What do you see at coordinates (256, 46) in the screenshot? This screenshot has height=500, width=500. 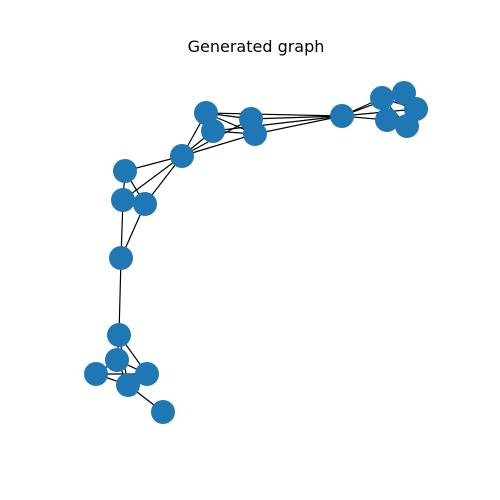 I see `graph-title: Generated graph` at bounding box center [256, 46].